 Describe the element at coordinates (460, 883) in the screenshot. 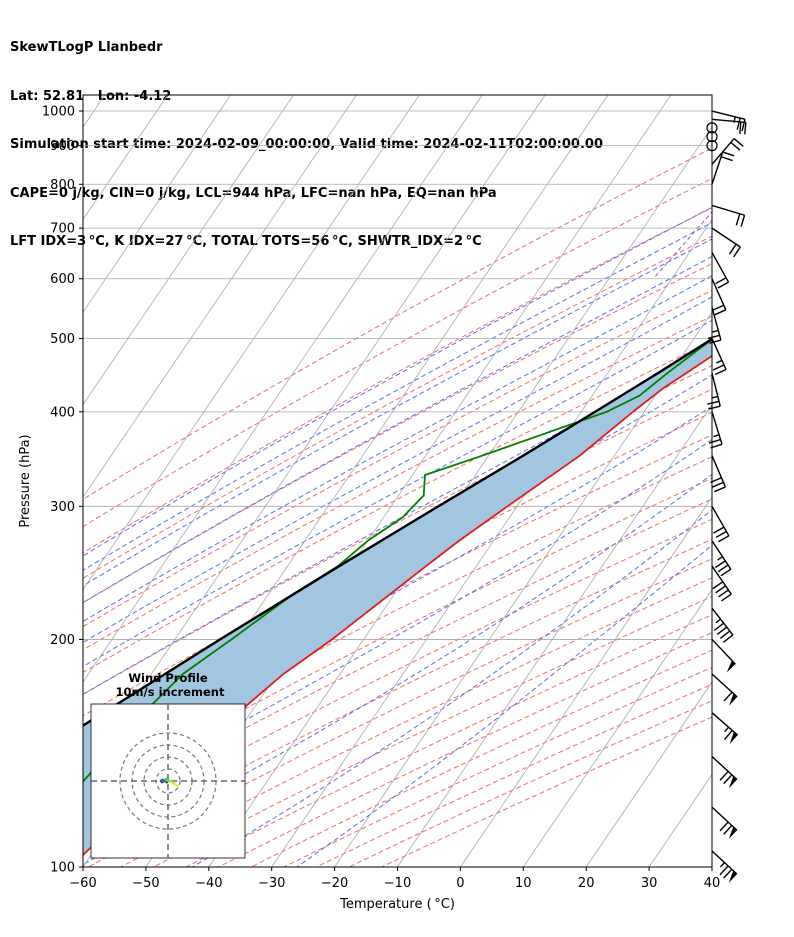

I see `x-tick-label: 0` at that location.